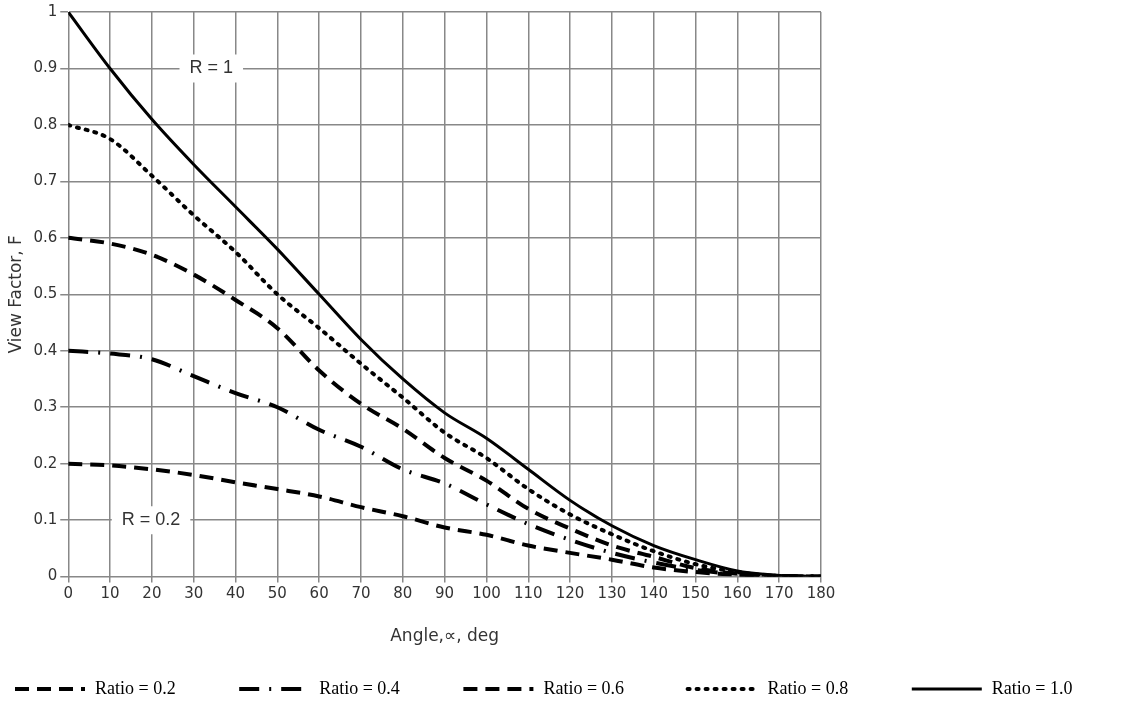  Describe the element at coordinates (52, 575) in the screenshot. I see `y-tick-label: 0` at that location.